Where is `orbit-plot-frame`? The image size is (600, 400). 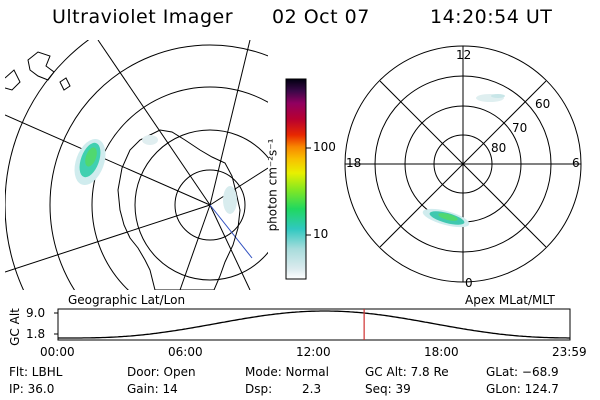
orbit-plot-frame is located at coordinates (314, 324).